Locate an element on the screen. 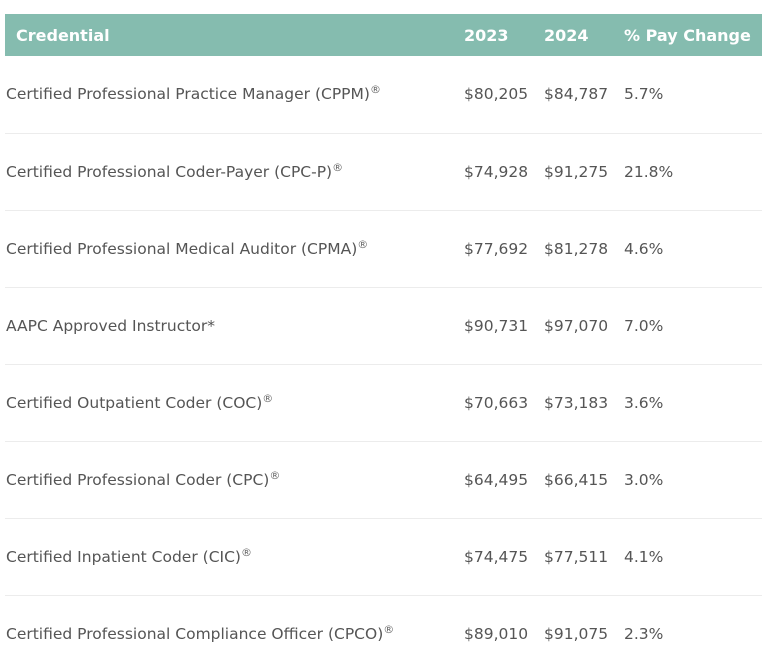 Image resolution: width=768 pixels, height=667 pixels. salary-2023-cell: $74,928 is located at coordinates (496, 171).